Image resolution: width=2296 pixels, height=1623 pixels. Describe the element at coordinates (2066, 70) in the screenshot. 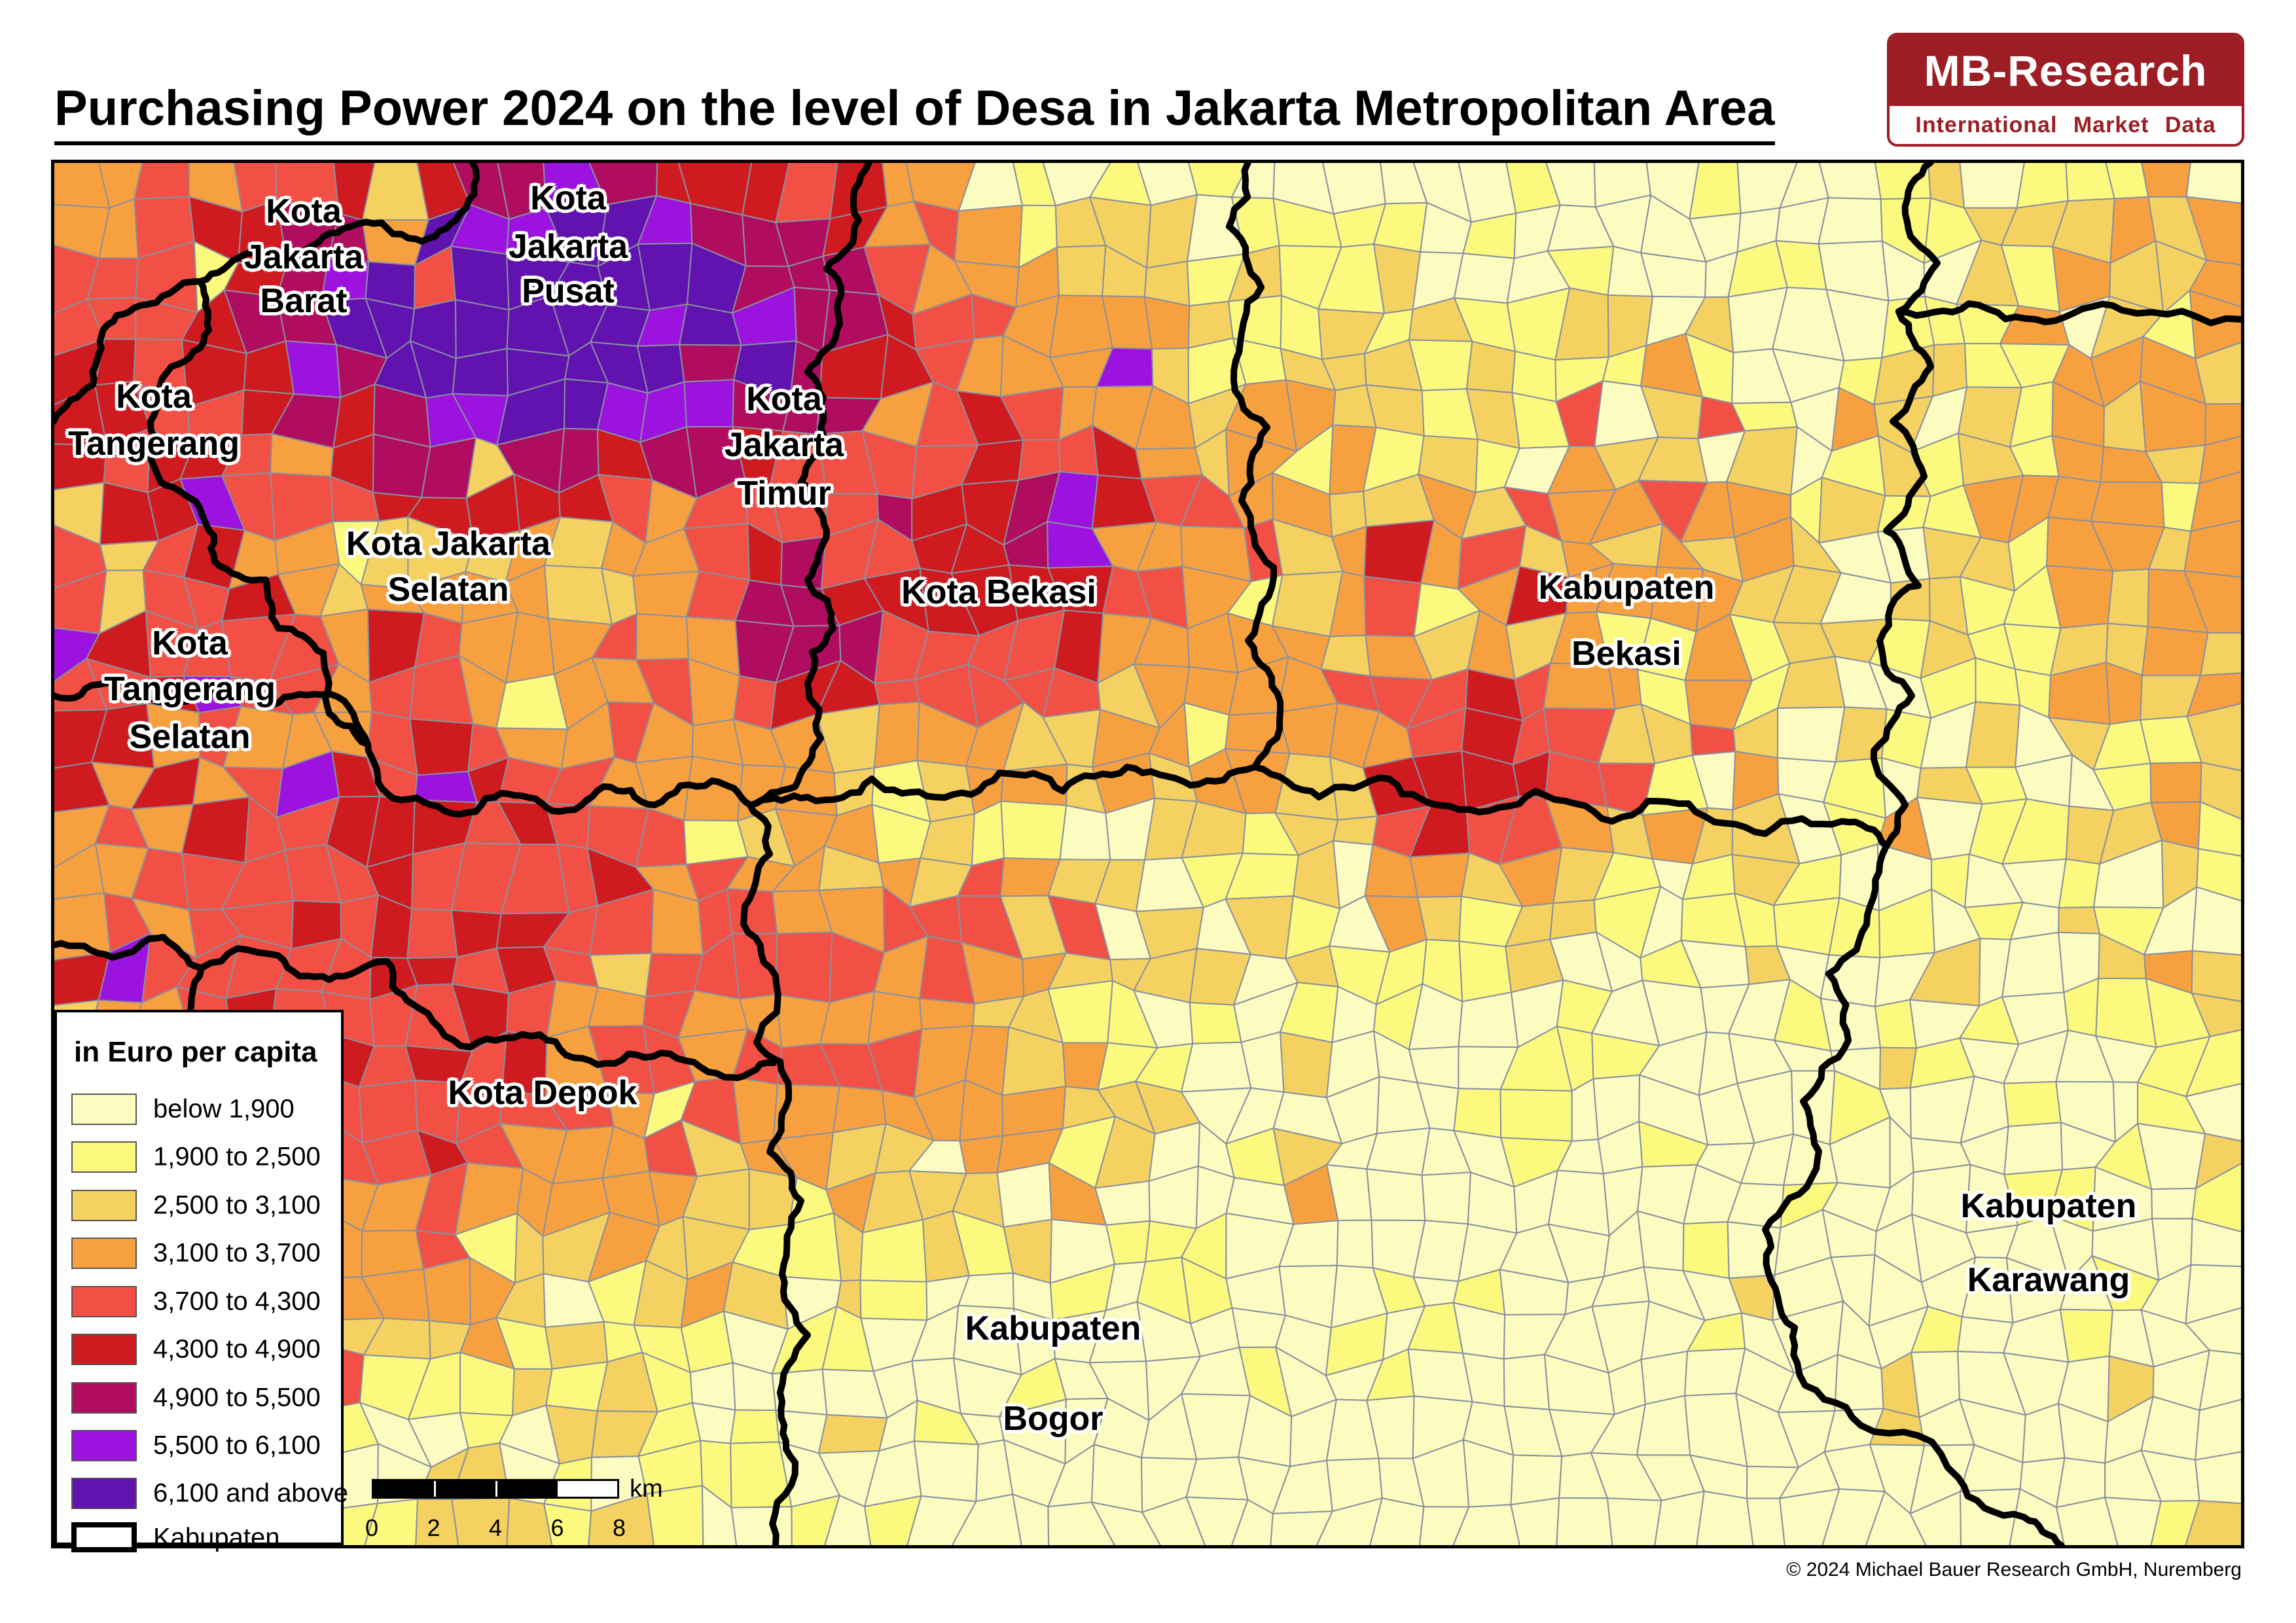

I see `logo-wordmark-panel: MB-Research` at that location.